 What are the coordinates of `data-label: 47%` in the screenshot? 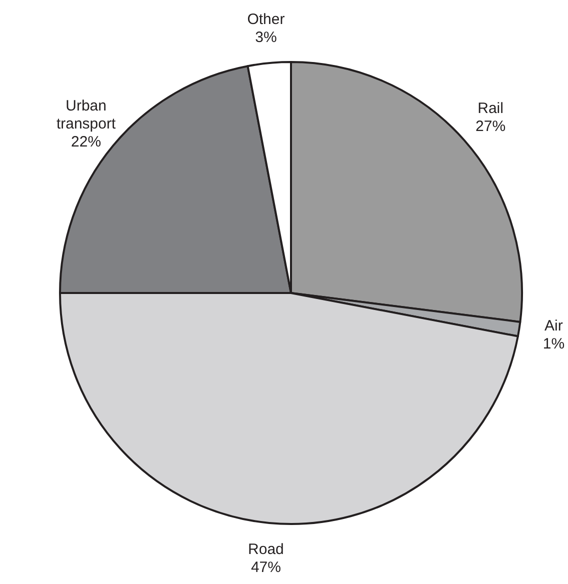 It's located at (265, 567).